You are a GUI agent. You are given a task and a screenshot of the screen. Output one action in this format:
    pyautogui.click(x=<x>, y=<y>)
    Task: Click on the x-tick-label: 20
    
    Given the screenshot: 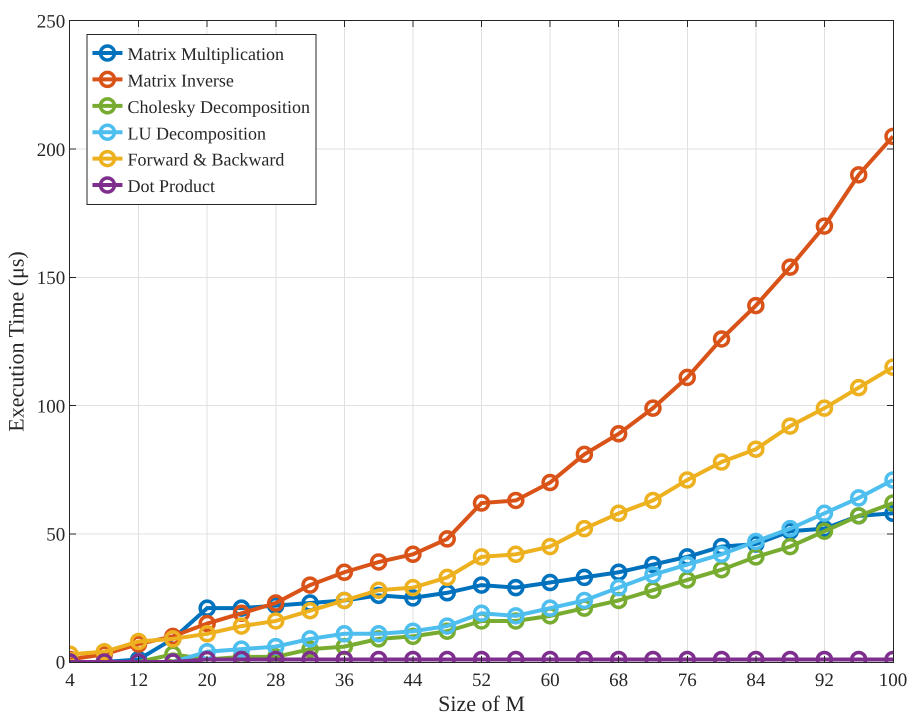 What is the action you would take?
    pyautogui.click(x=207, y=680)
    